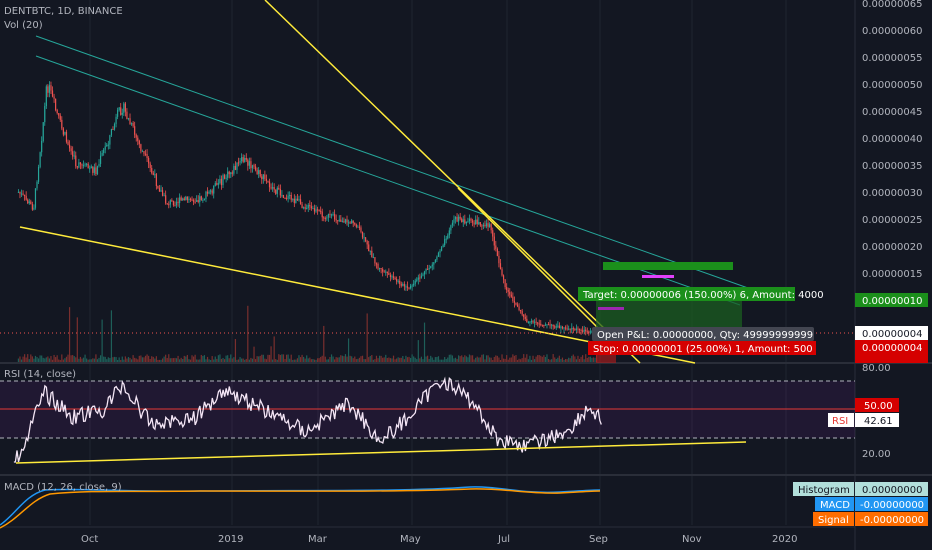 The image size is (932, 550). Describe the element at coordinates (503, 539) in the screenshot. I see `time-label-jul: Jul` at that location.